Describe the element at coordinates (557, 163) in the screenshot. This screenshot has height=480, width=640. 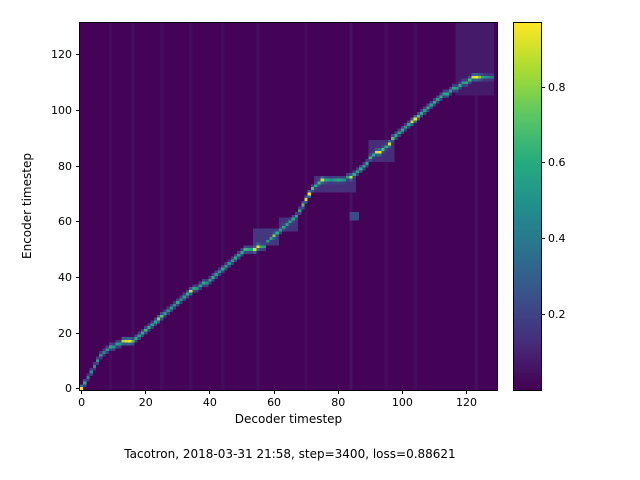
I see `colorbar-tick-label: 0.6` at that location.